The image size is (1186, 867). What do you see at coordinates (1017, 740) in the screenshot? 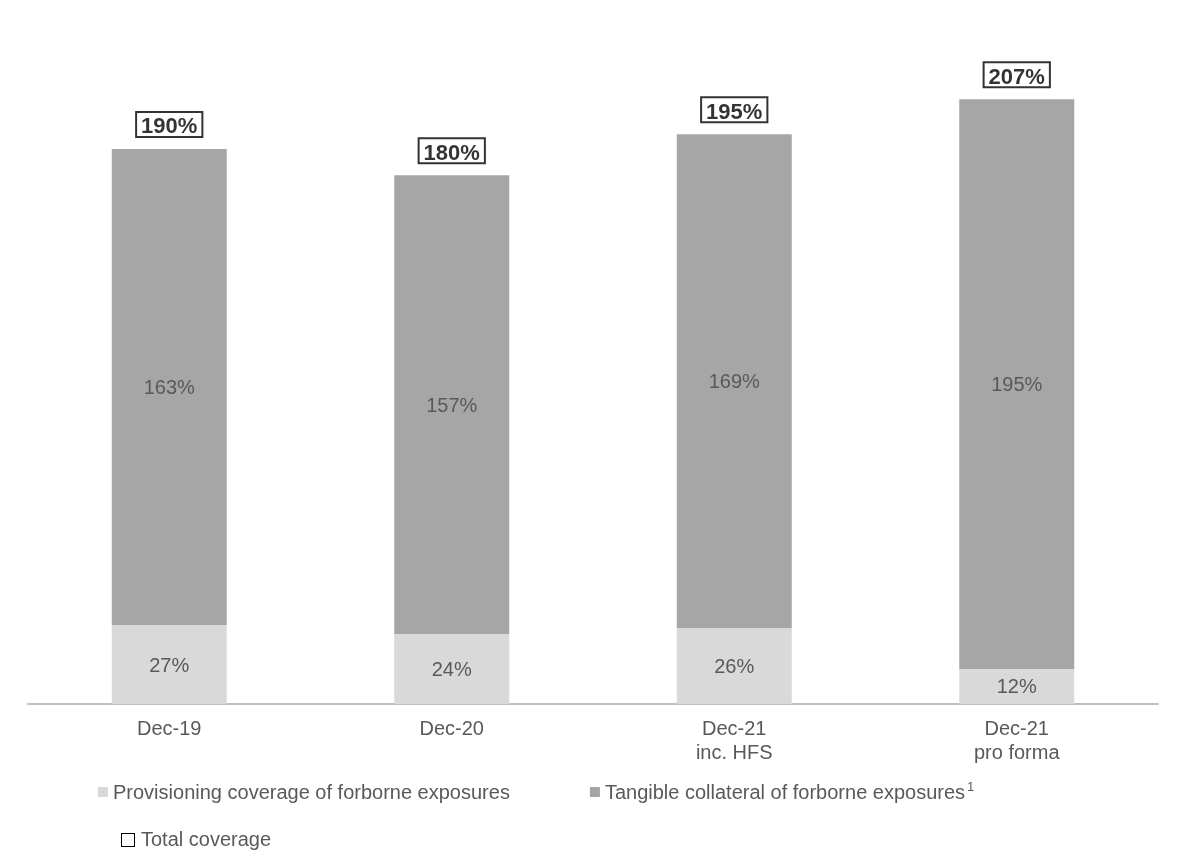
I see `x-tick-label: Dec-21 pro forma` at bounding box center [1017, 740].